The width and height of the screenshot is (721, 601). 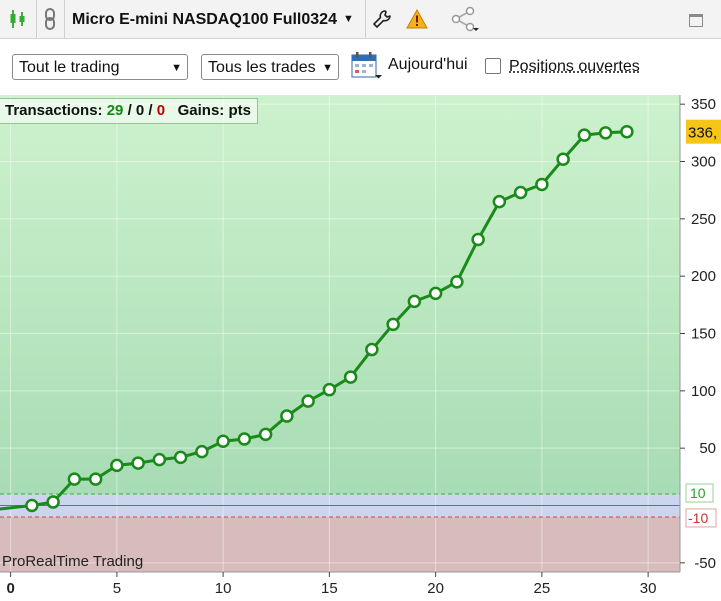 I want to click on x-tick-label: 15, so click(x=329, y=588).